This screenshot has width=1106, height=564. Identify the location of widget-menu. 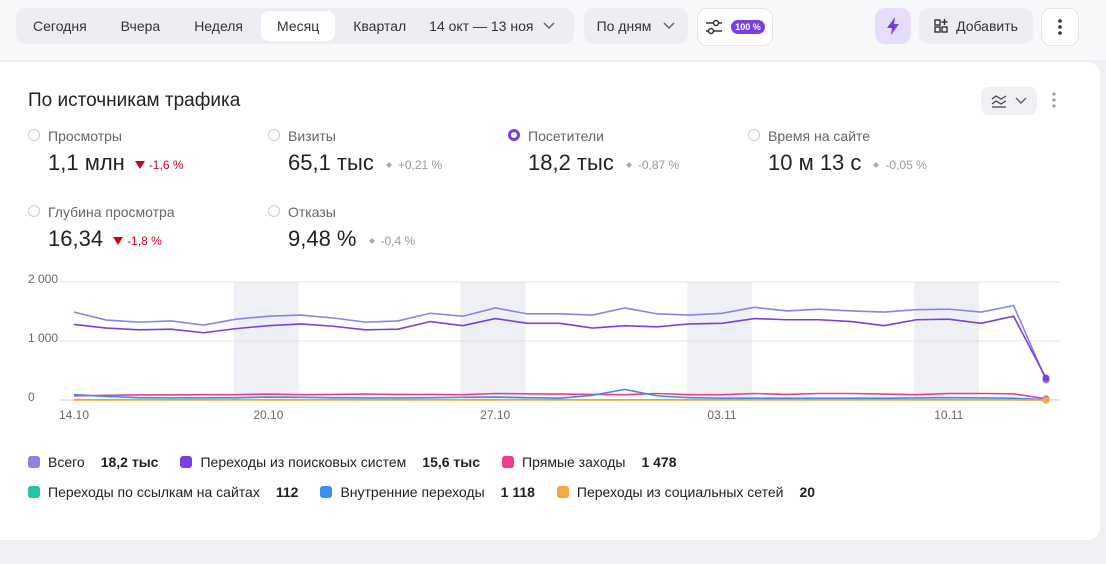
(1054, 100).